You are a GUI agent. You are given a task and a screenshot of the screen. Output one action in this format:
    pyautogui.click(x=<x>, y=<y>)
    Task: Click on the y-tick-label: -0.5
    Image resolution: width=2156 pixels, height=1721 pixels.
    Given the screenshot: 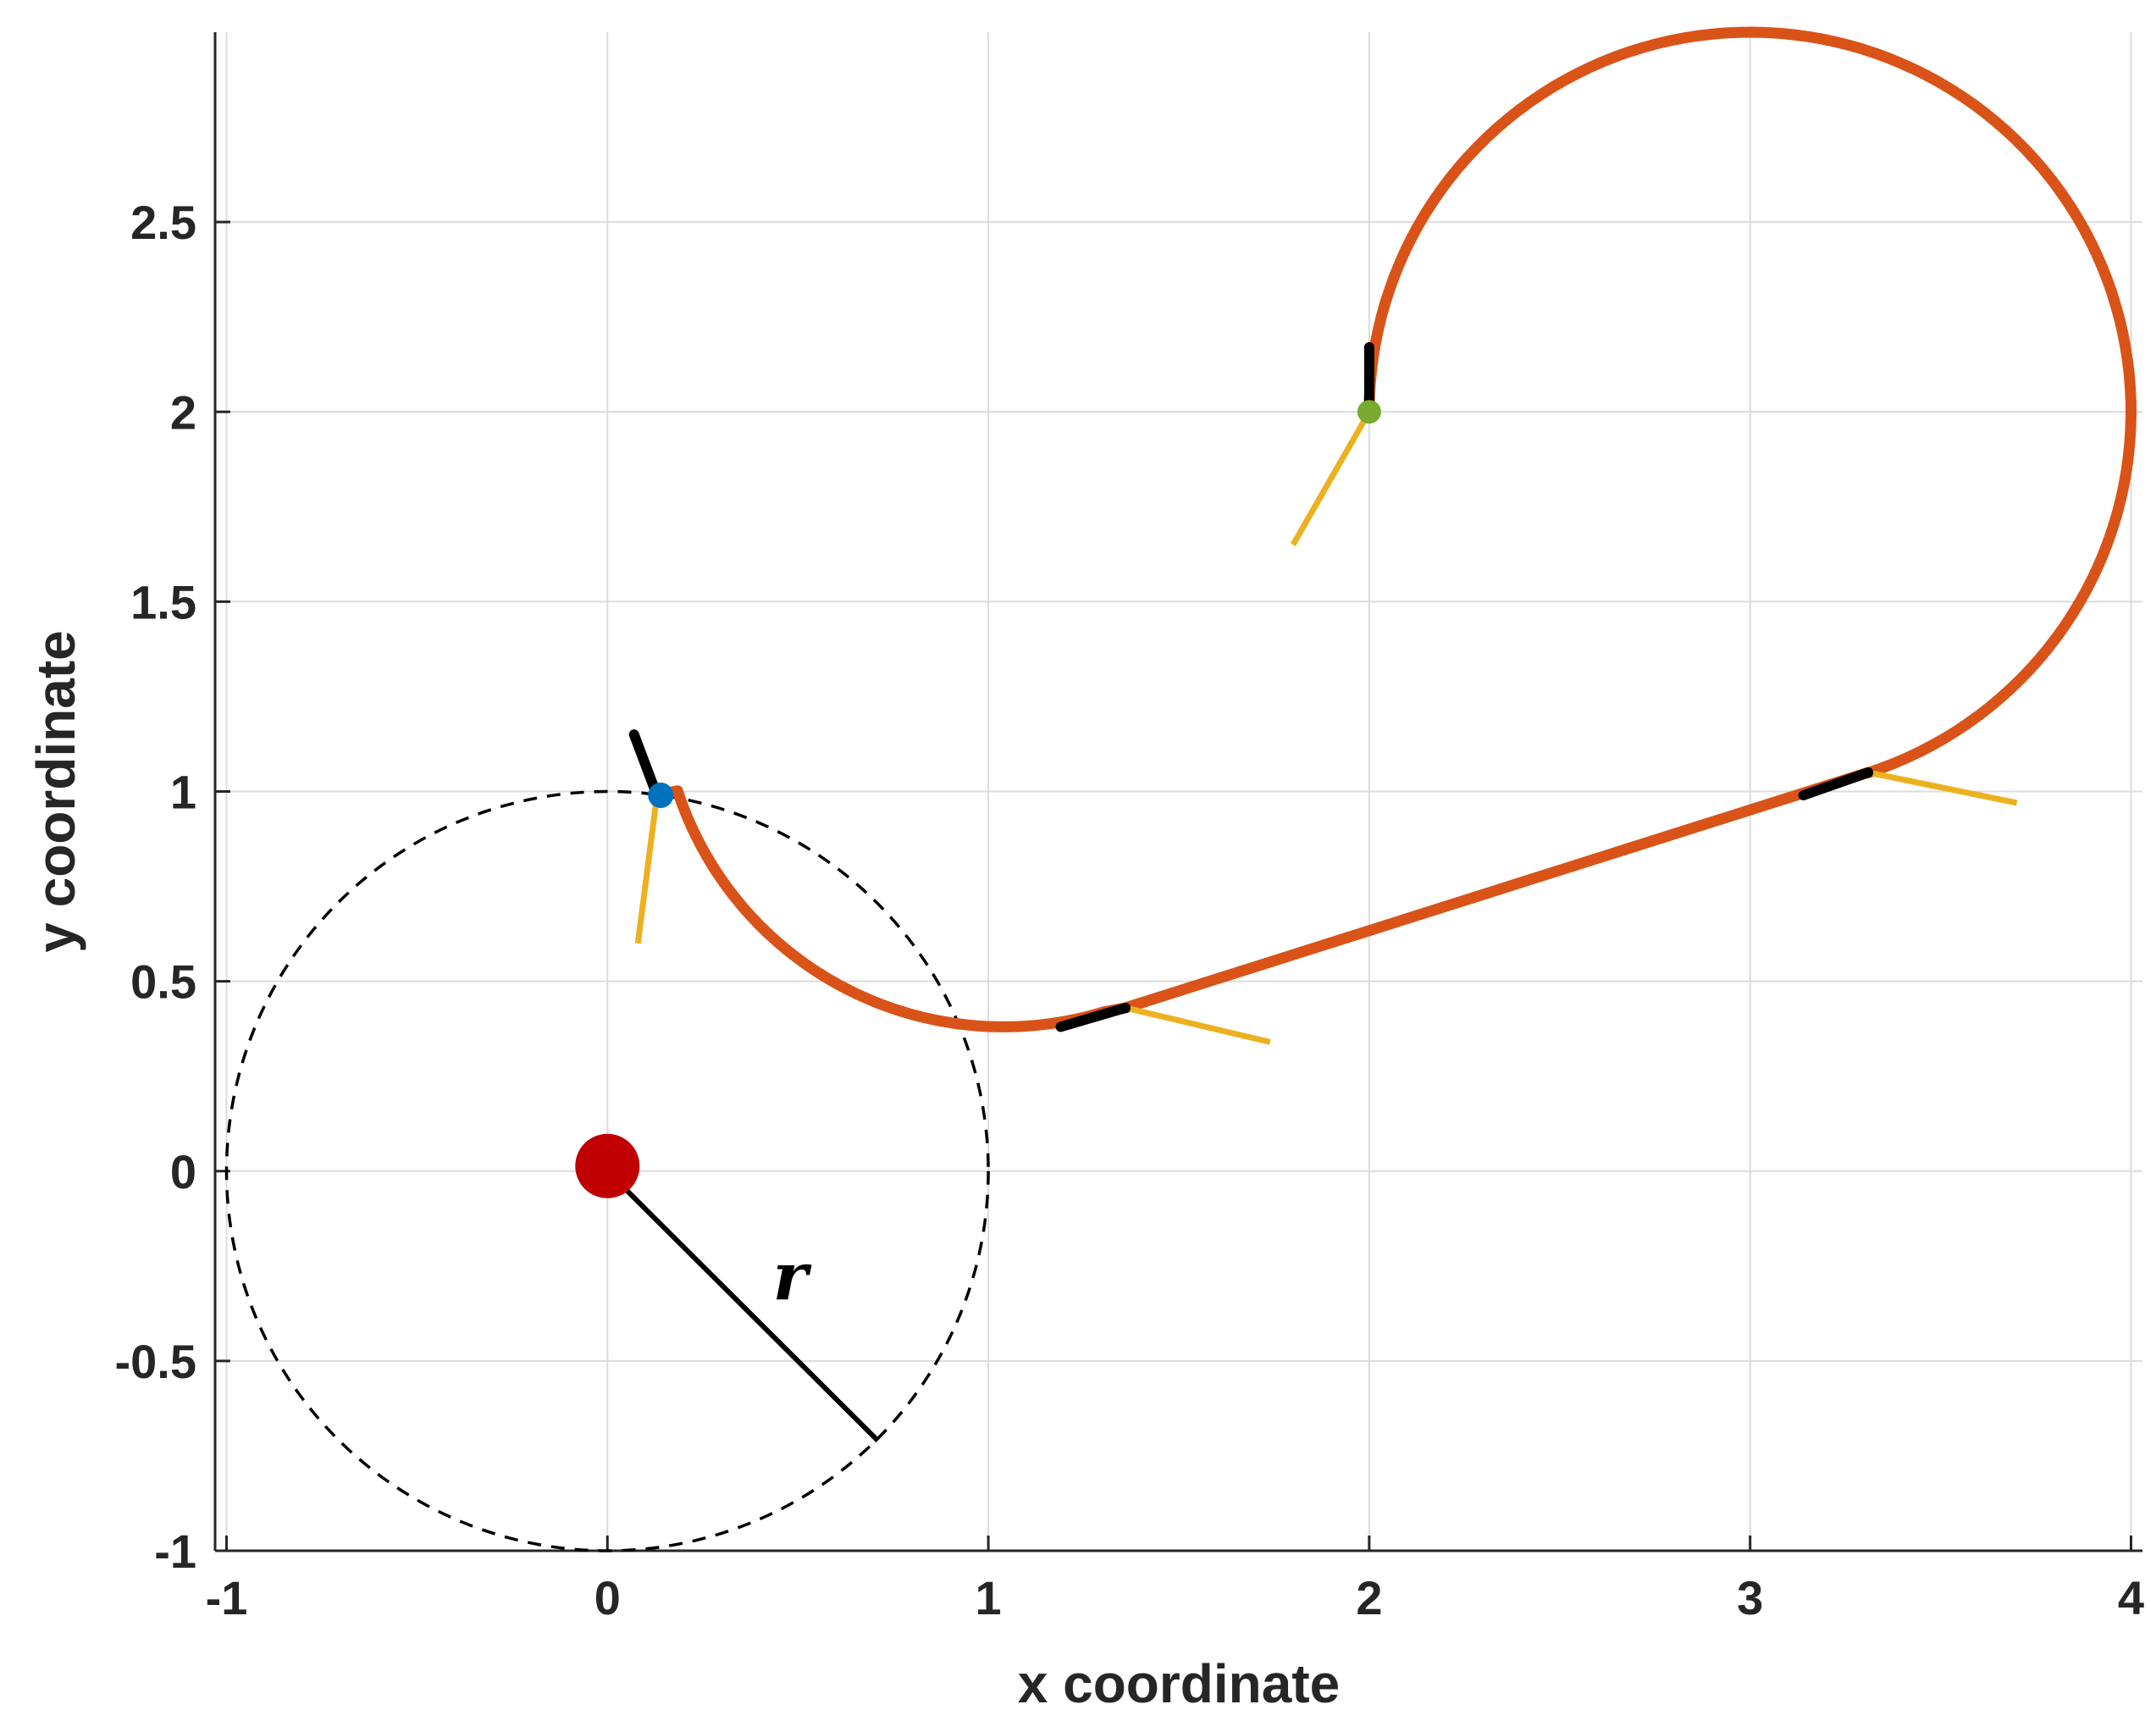 What is the action you would take?
    pyautogui.click(x=156, y=1362)
    